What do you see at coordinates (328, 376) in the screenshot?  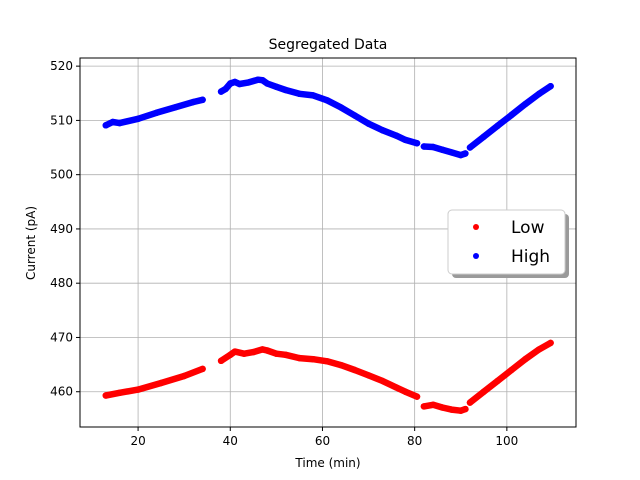 I see `series-low` at bounding box center [328, 376].